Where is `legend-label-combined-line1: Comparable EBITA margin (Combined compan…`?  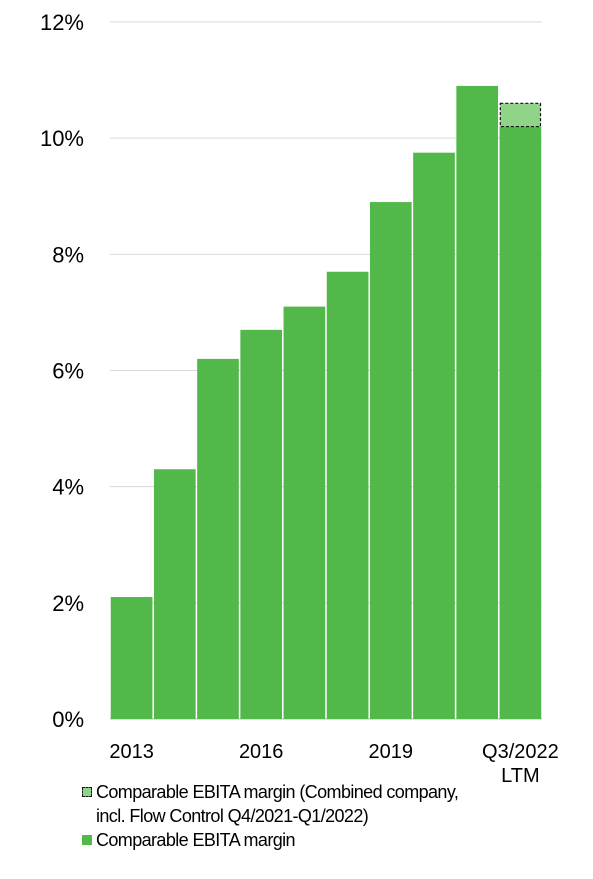
legend-label-combined-line1: Comparable EBITA margin (Combined compan… is located at coordinates (277, 792).